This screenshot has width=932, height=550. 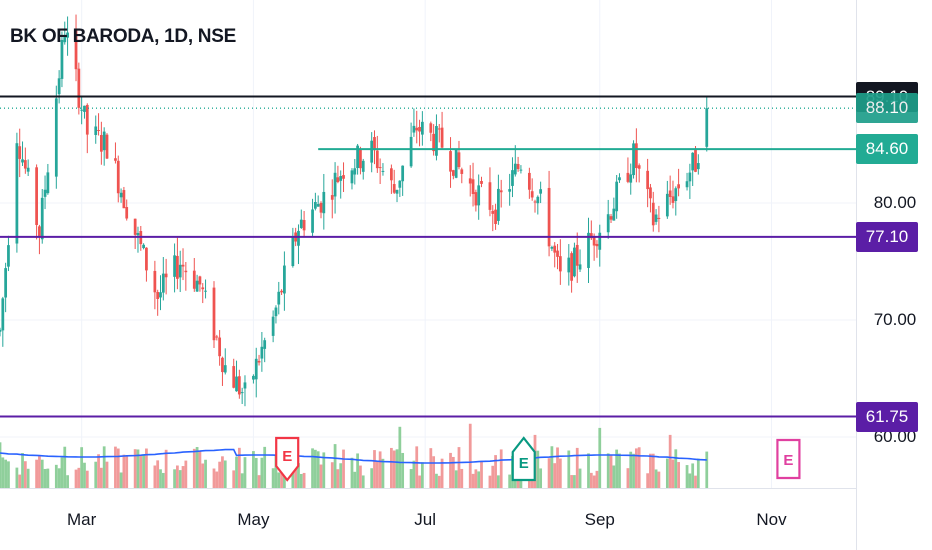 I want to click on price-badge-purple: 77.10, so click(x=887, y=236).